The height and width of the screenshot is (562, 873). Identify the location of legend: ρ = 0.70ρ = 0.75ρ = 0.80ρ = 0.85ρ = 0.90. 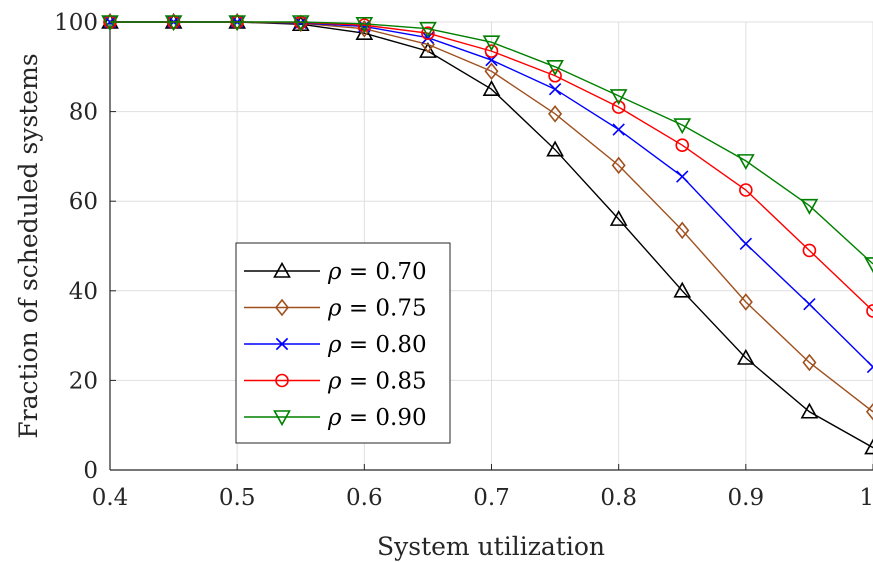
(343, 343).